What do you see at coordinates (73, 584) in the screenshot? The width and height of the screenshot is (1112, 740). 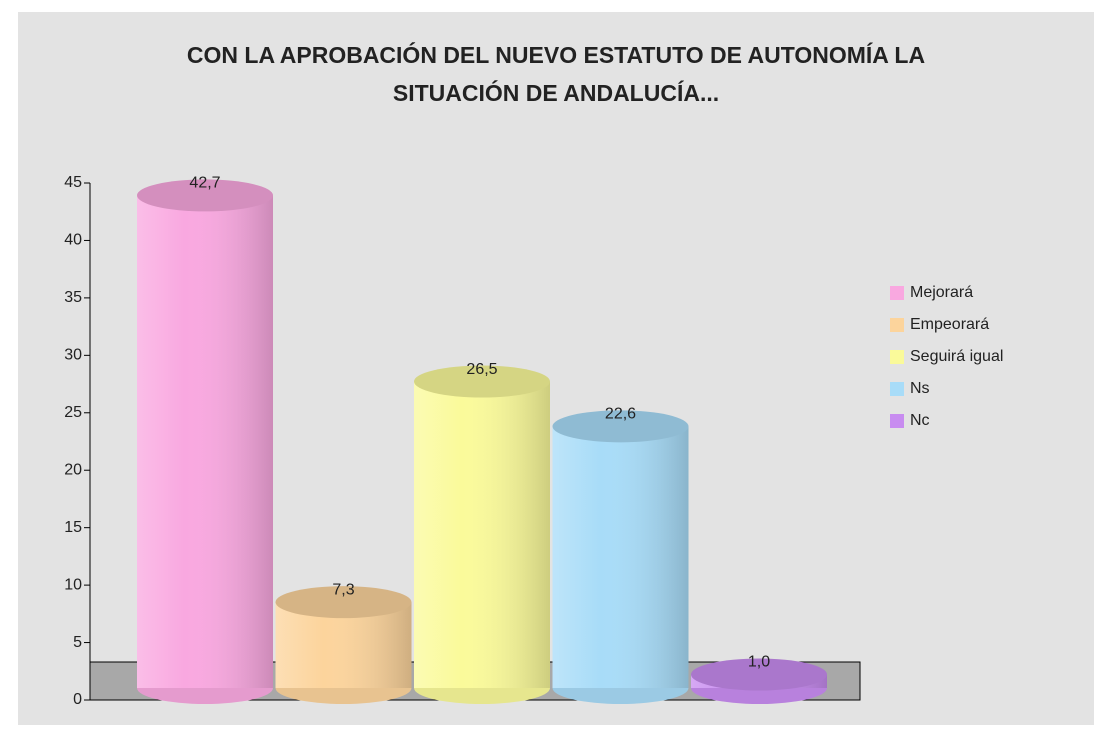 I see `y-tick-label: 10` at bounding box center [73, 584].